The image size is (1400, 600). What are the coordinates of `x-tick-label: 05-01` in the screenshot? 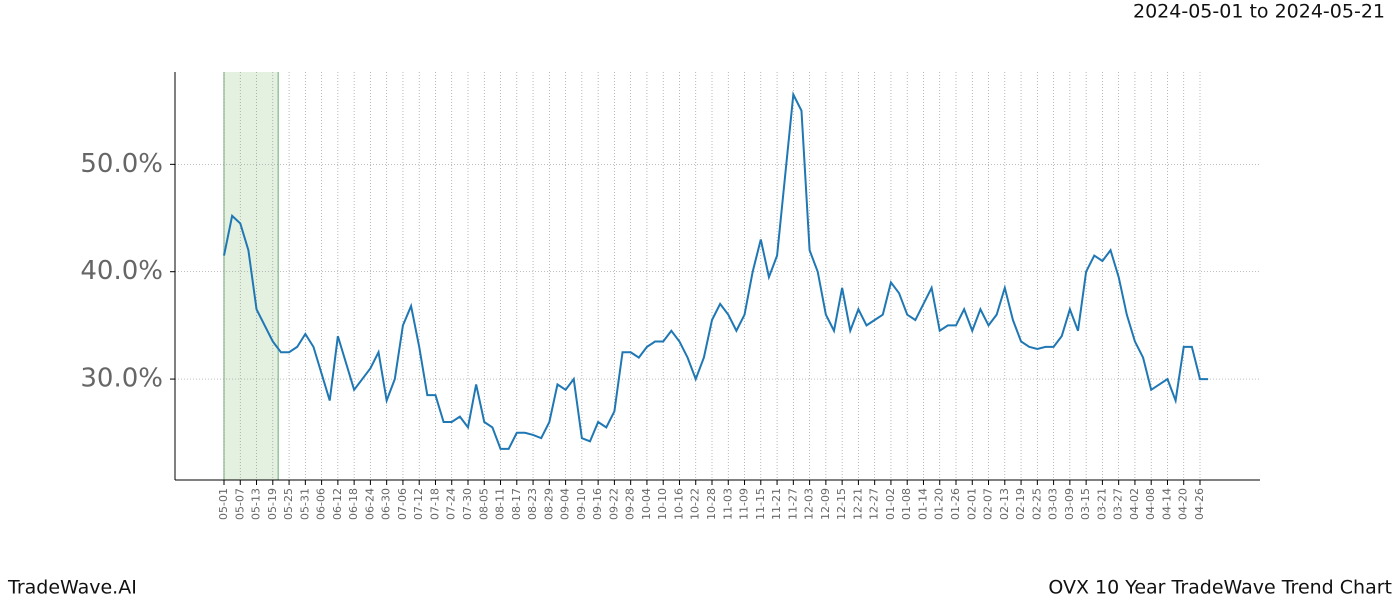 It's located at (223, 504).